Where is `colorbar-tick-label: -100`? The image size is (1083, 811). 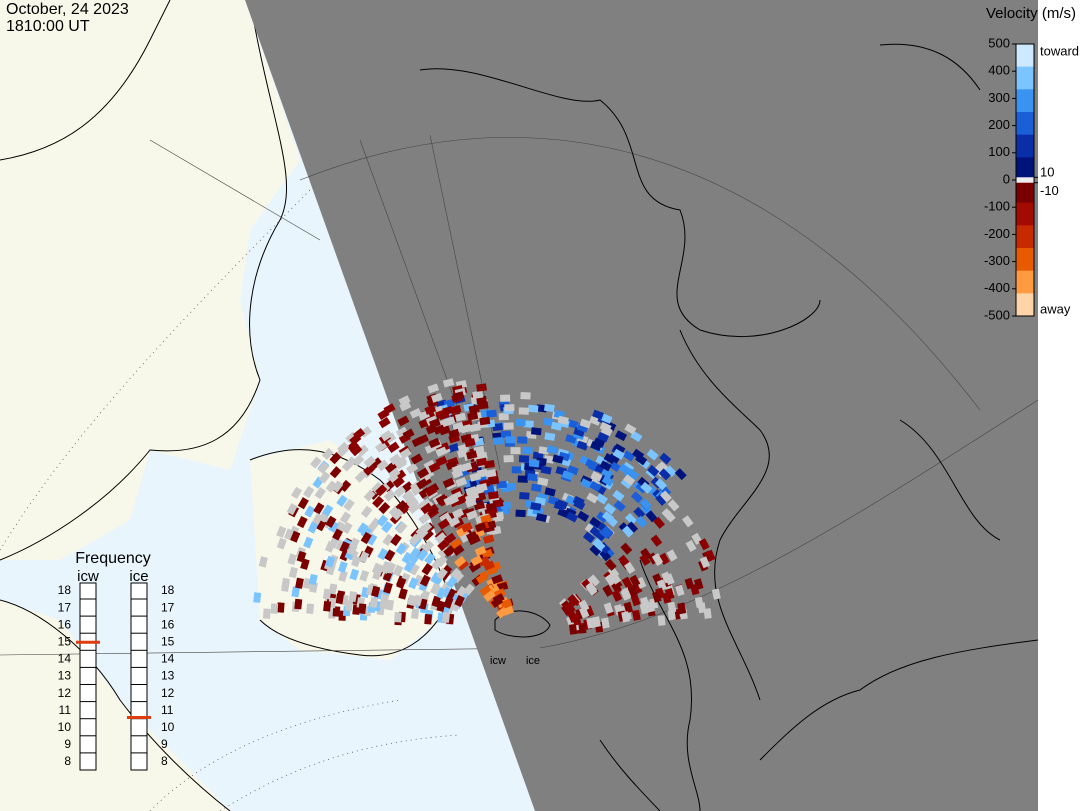 colorbar-tick-label: -100 is located at coordinates (997, 206).